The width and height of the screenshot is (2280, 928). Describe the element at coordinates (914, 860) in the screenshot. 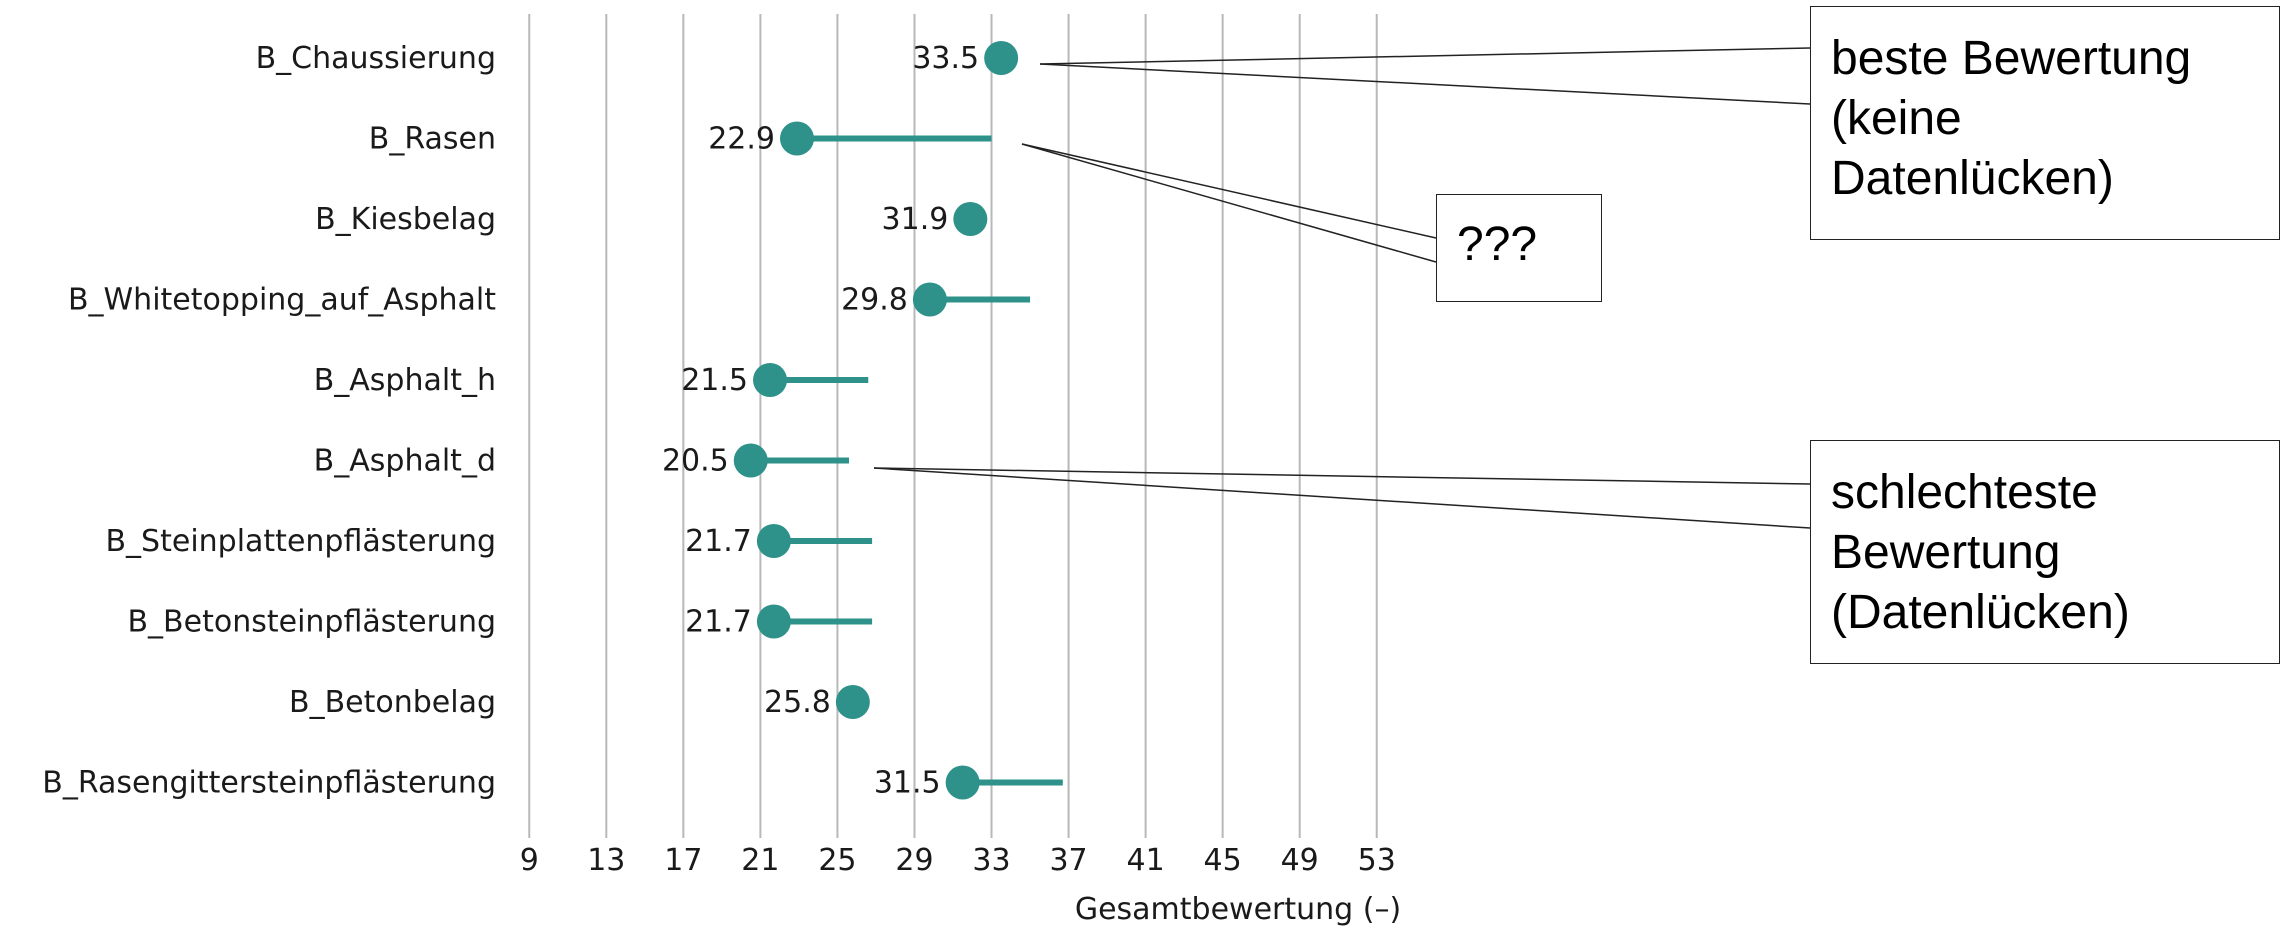

I see `x-tick-label: 29` at that location.